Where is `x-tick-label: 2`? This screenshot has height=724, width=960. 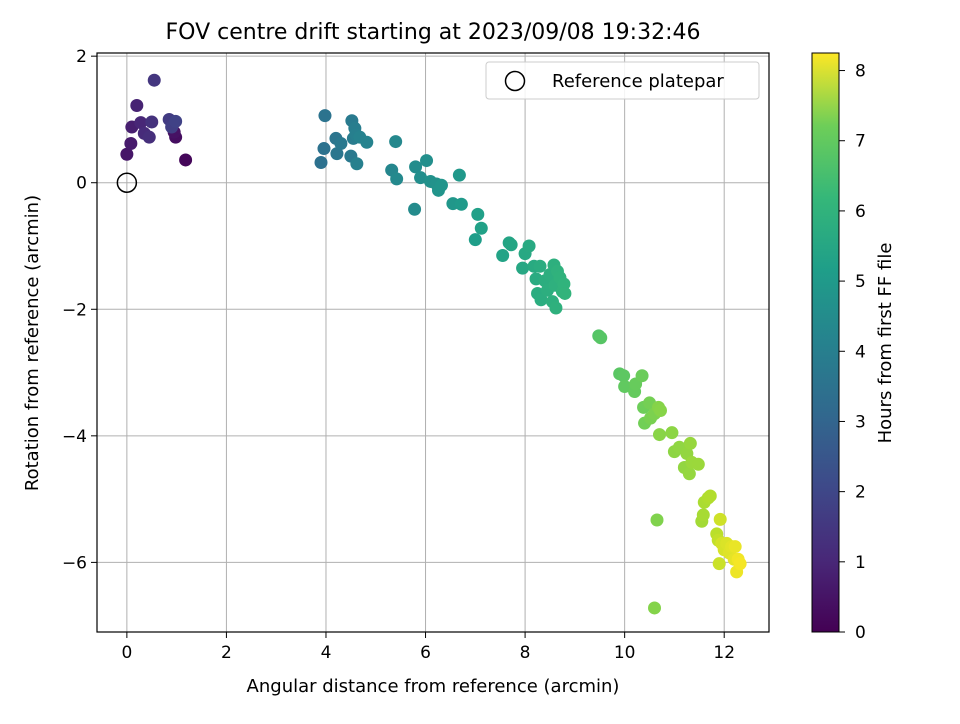 x-tick-label: 2 is located at coordinates (226, 653).